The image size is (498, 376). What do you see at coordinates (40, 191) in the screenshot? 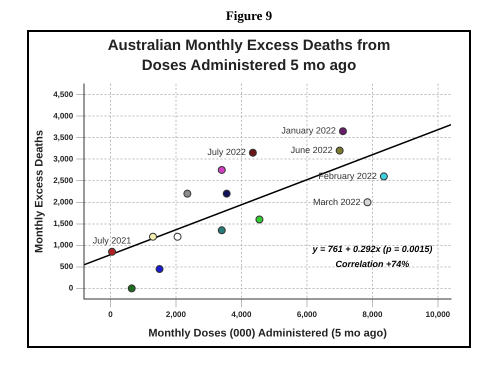
I see `y-axis-title: Monthly Excess Deaths` at bounding box center [40, 191].